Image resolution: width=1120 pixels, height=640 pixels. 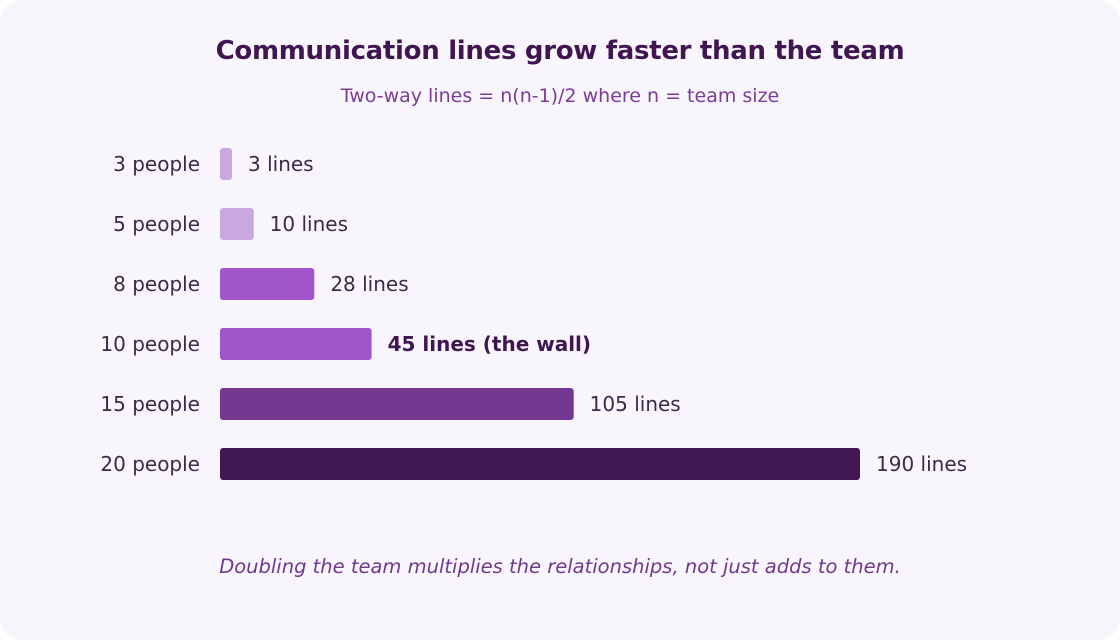 What do you see at coordinates (156, 284) in the screenshot?
I see `category-label: 8 people` at bounding box center [156, 284].